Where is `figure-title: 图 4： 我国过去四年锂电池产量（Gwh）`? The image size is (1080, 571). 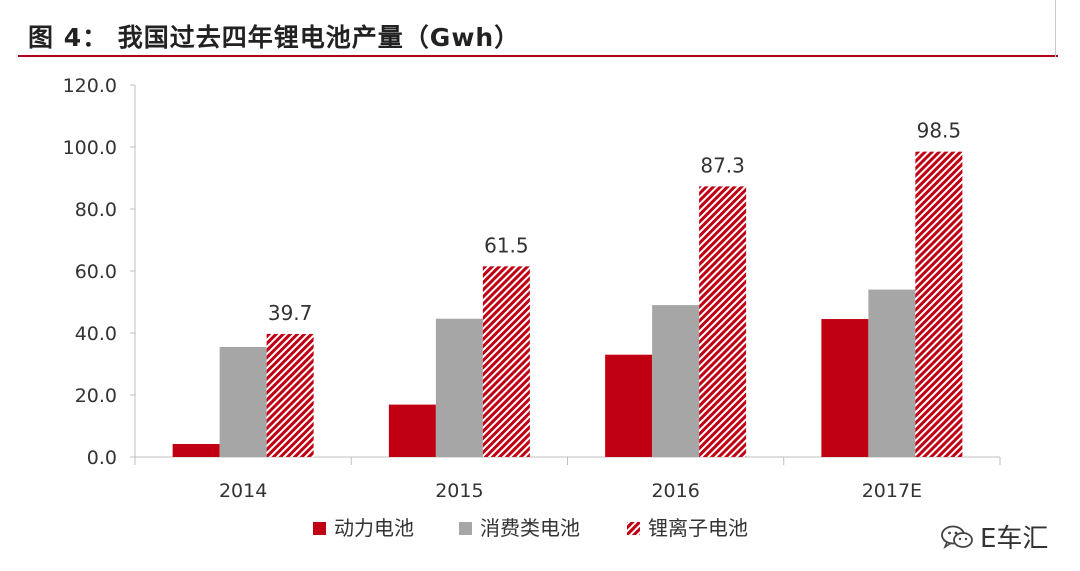 figure-title: 图 4： 我国过去四年锂电池产量（Gwh） is located at coordinates (274, 37).